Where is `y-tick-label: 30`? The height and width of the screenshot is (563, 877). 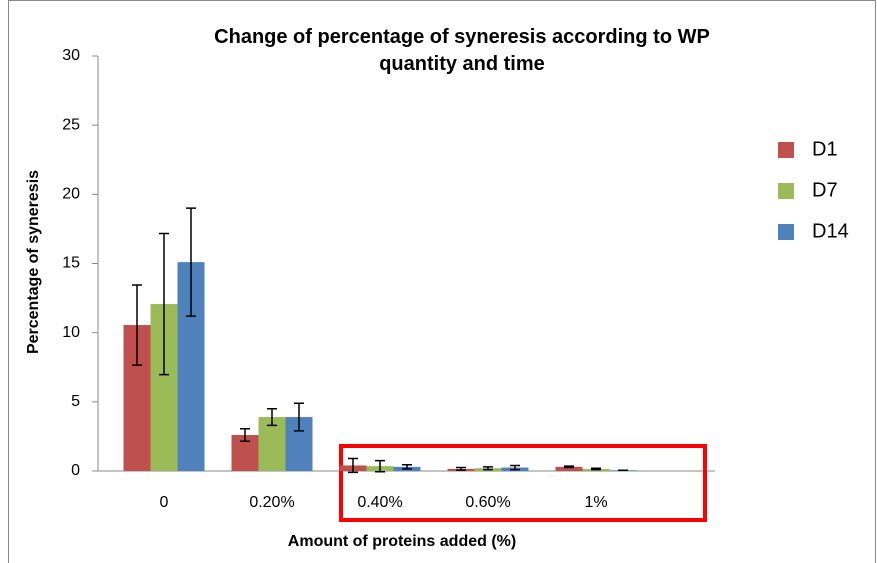
y-tick-label: 30 is located at coordinates (71, 55).